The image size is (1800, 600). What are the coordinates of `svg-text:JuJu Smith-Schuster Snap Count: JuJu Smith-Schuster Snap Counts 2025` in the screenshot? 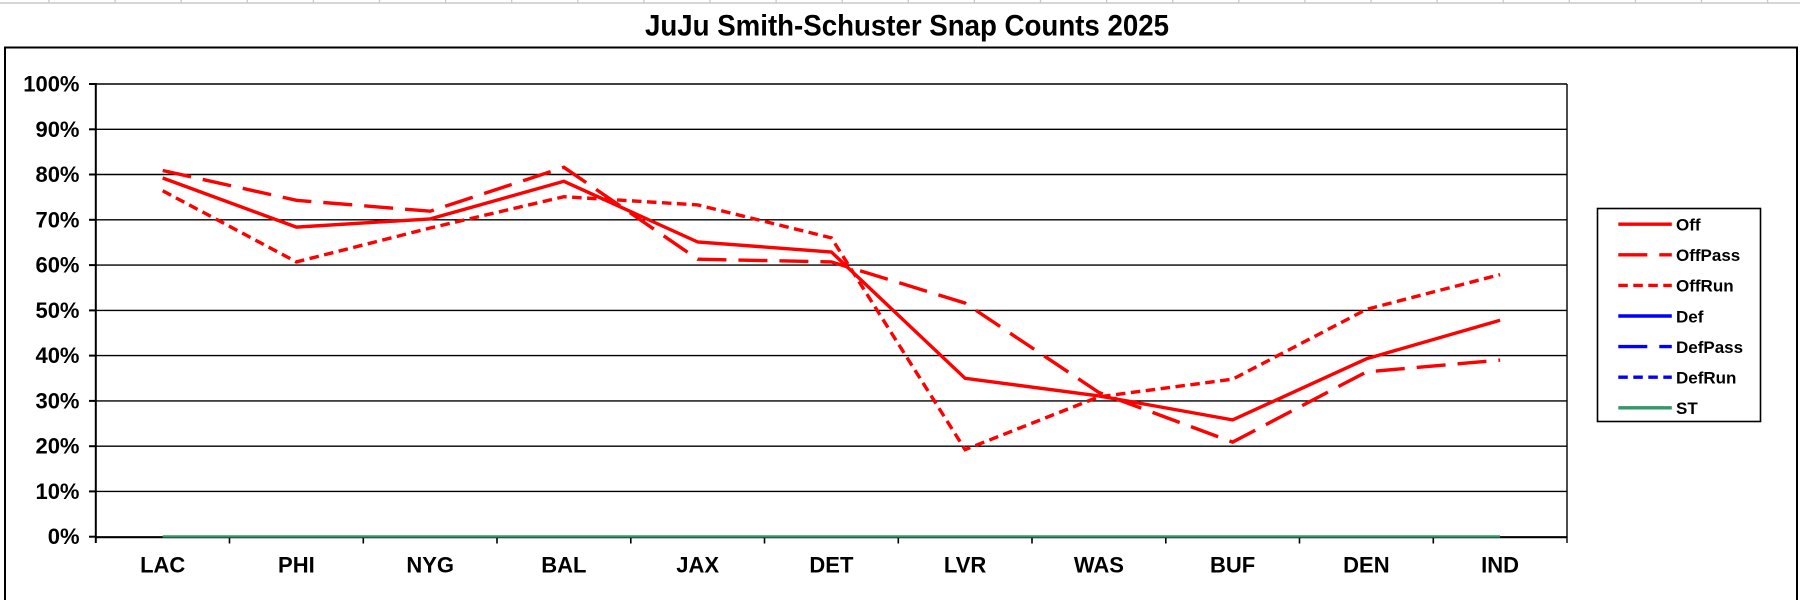 It's located at (907, 26).